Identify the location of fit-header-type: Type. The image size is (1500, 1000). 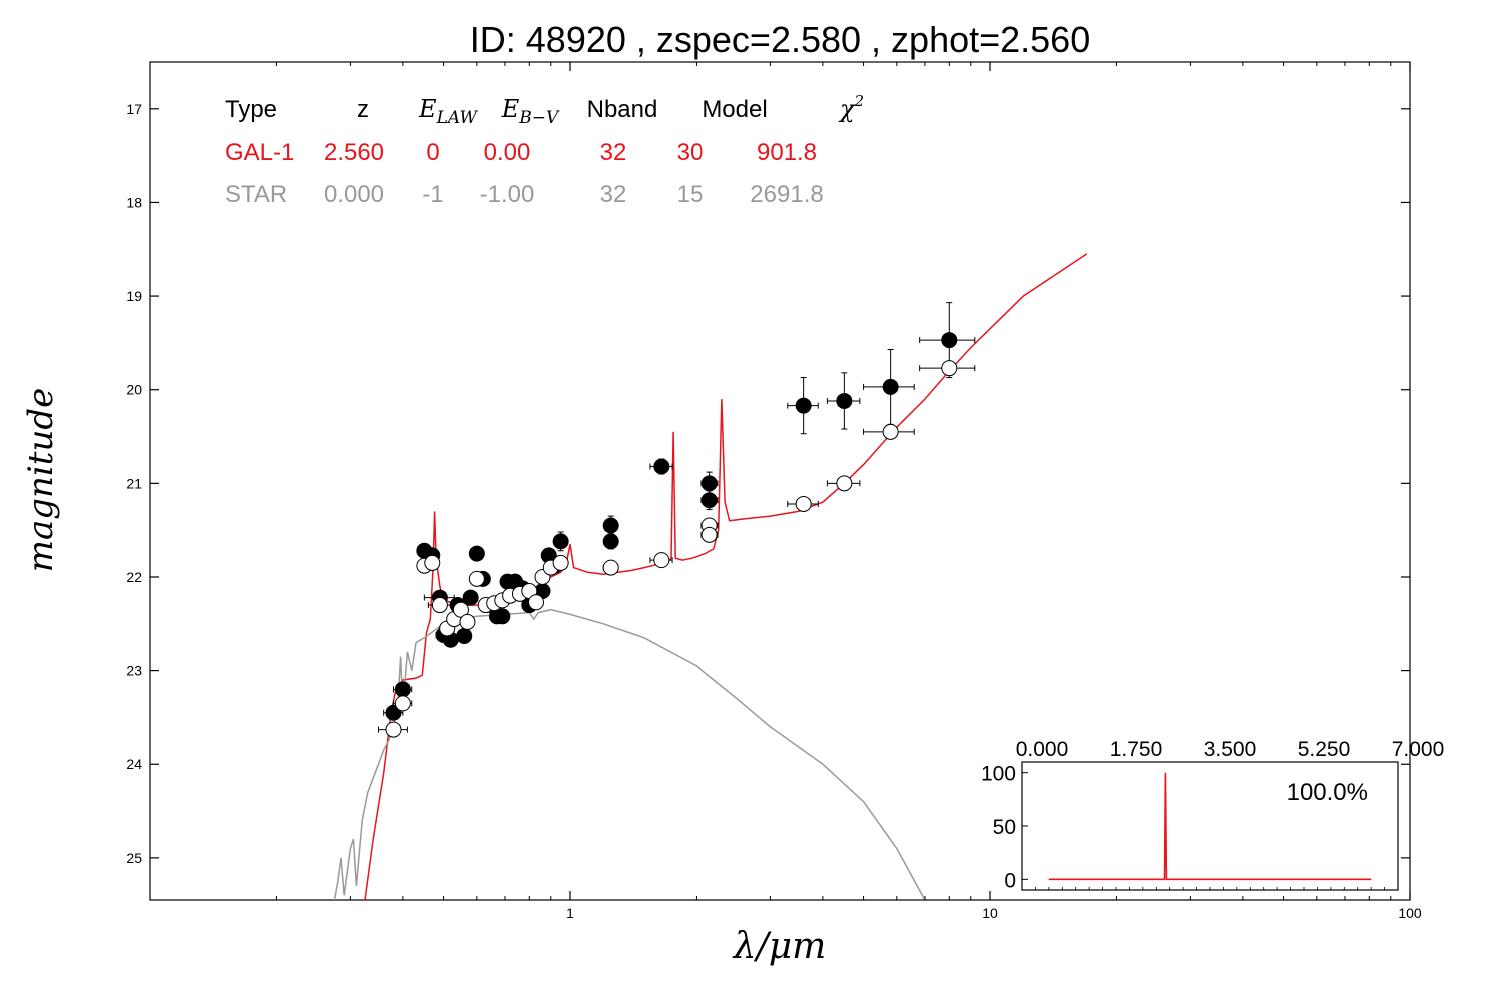
(251, 109).